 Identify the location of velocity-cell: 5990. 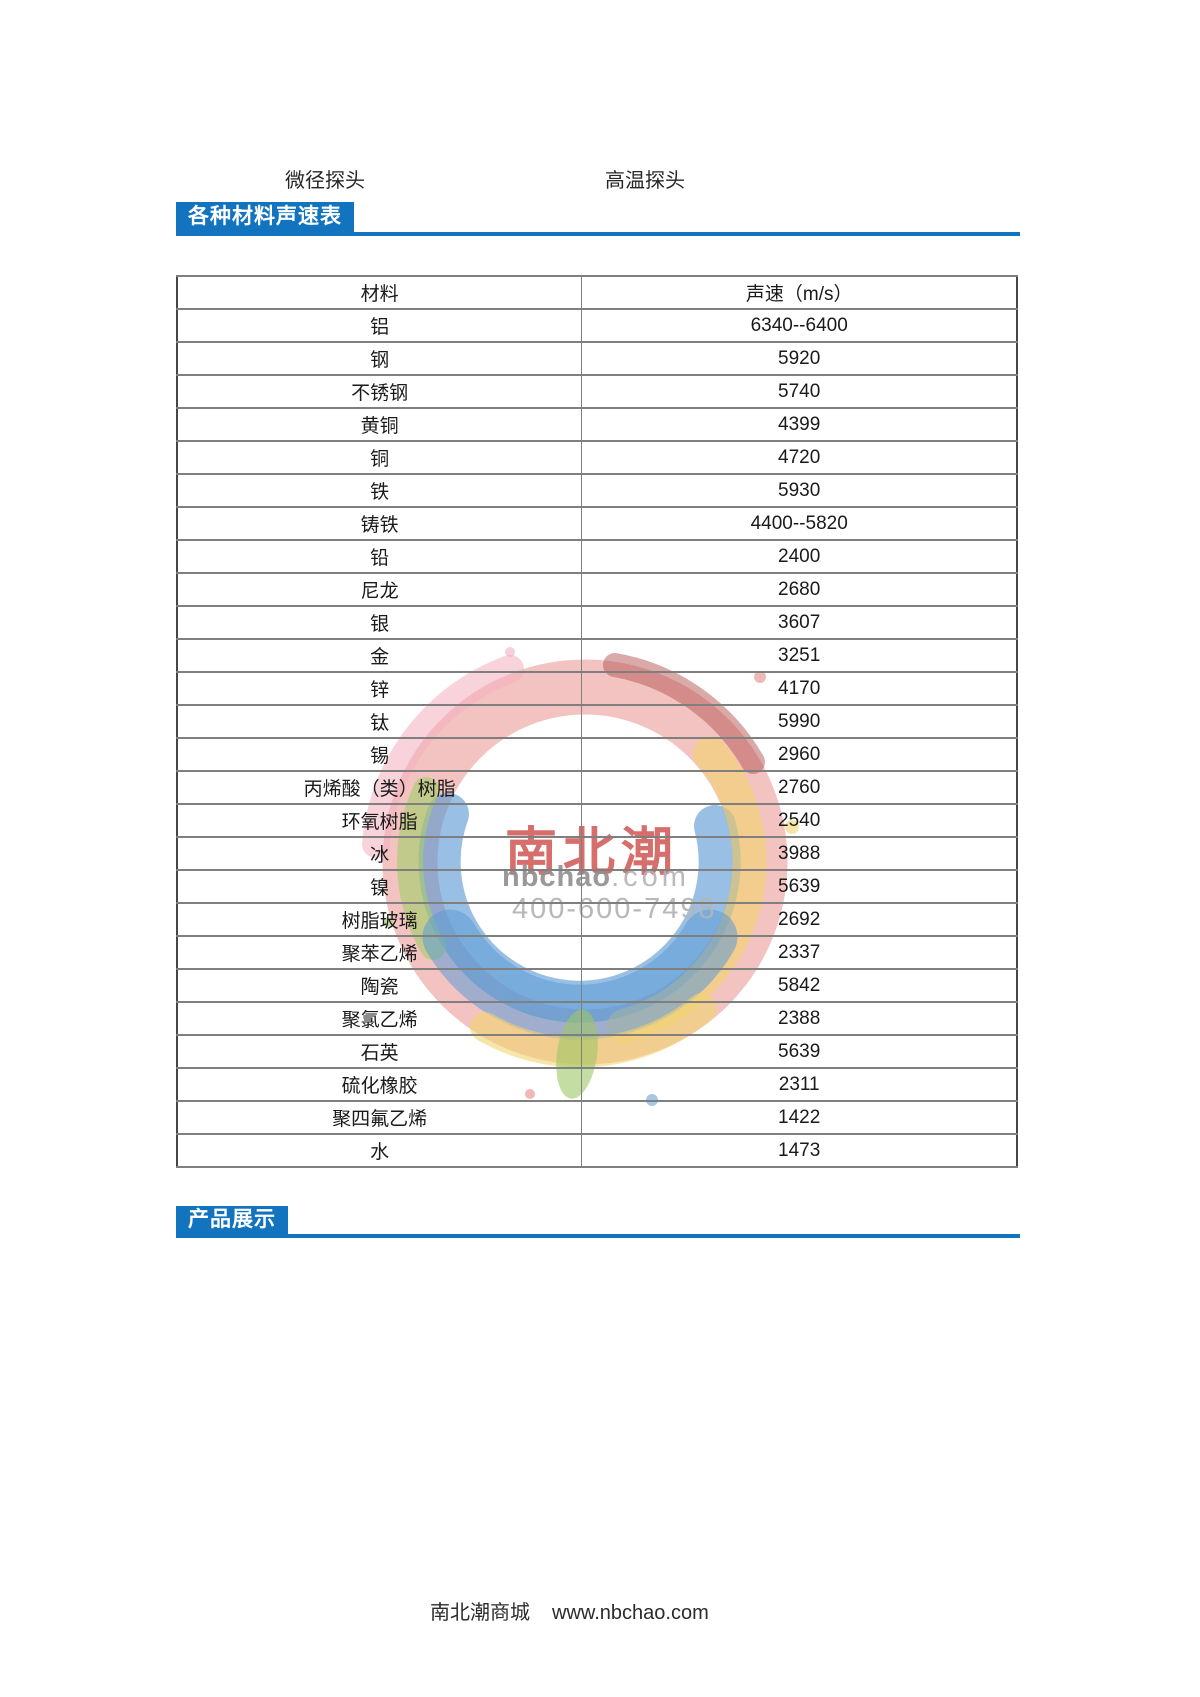
(799, 721).